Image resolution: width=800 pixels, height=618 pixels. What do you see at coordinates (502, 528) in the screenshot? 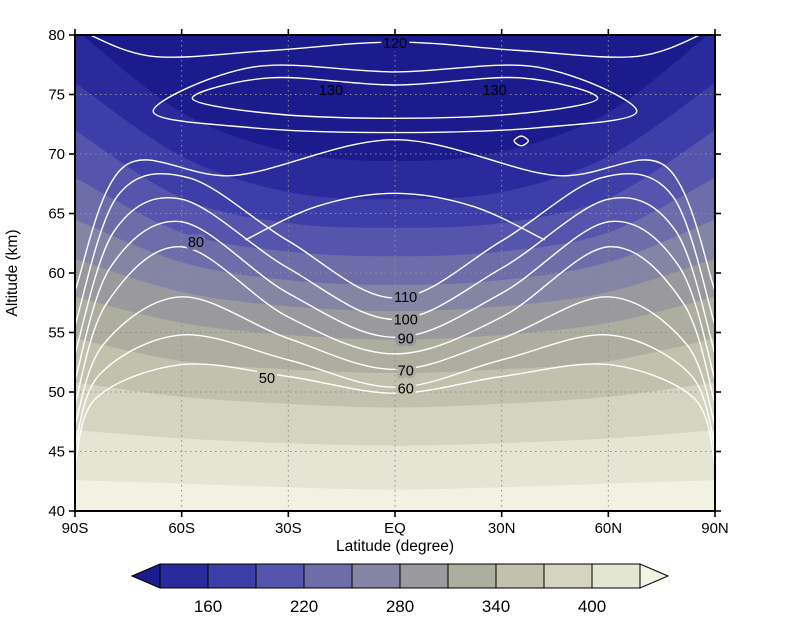
I see `x-tick-label-30N: 30N` at bounding box center [502, 528].